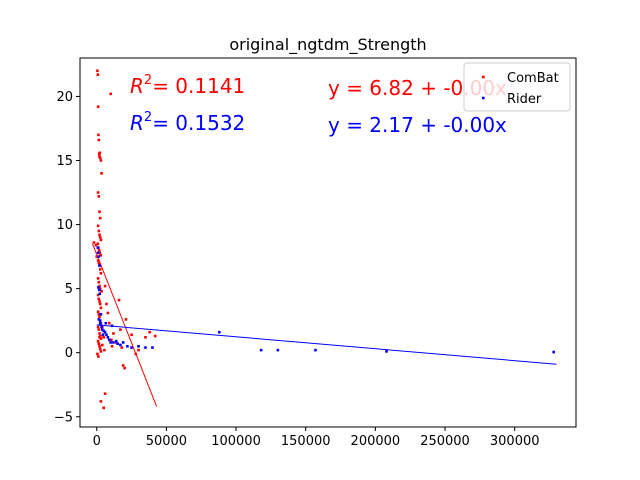 This screenshot has height=480, width=640. I want to click on x-tick-label: 200000, so click(376, 441).